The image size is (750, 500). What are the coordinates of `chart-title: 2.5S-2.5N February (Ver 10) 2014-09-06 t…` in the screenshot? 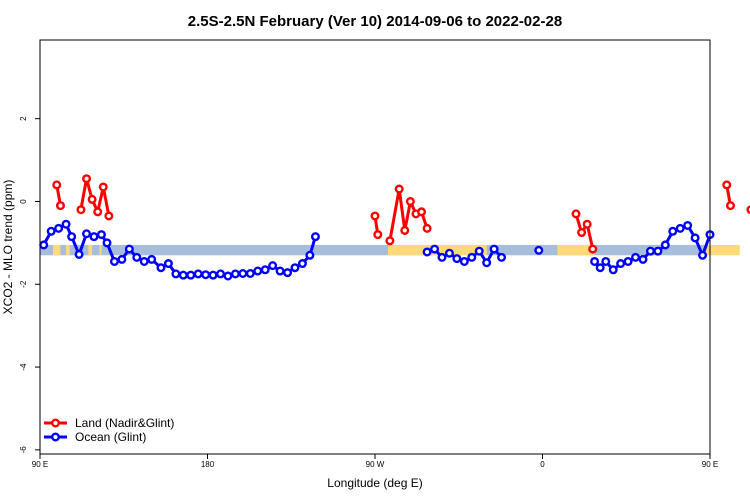 It's located at (375, 21).